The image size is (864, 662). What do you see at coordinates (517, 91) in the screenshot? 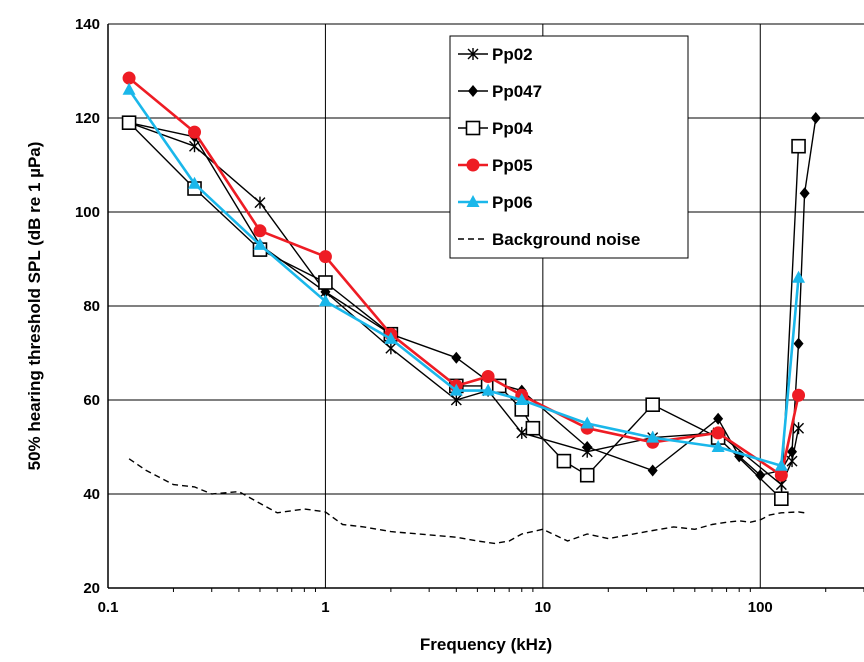
I see `legend-label: Pp047` at bounding box center [517, 91].